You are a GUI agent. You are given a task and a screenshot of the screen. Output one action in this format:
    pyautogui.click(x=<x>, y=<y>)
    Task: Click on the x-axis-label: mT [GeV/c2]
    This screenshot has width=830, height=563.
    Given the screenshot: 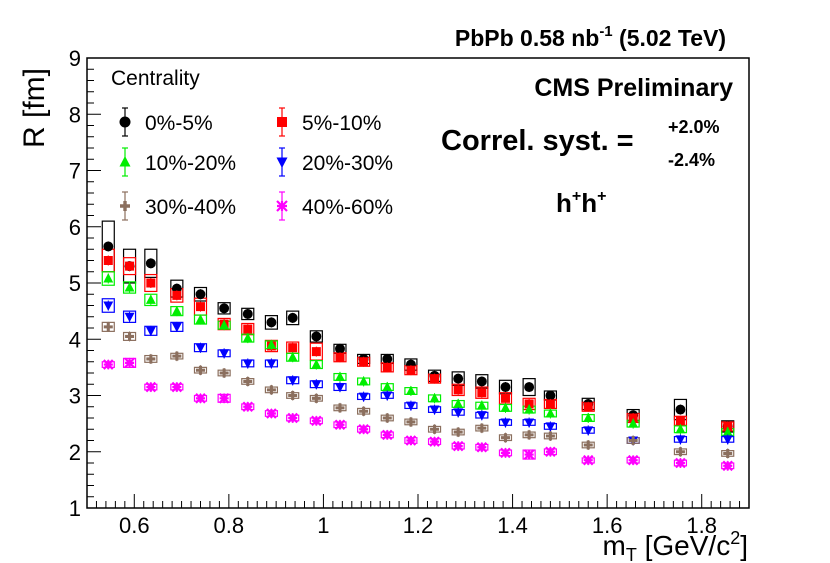 What is the action you would take?
    pyautogui.click(x=676, y=545)
    